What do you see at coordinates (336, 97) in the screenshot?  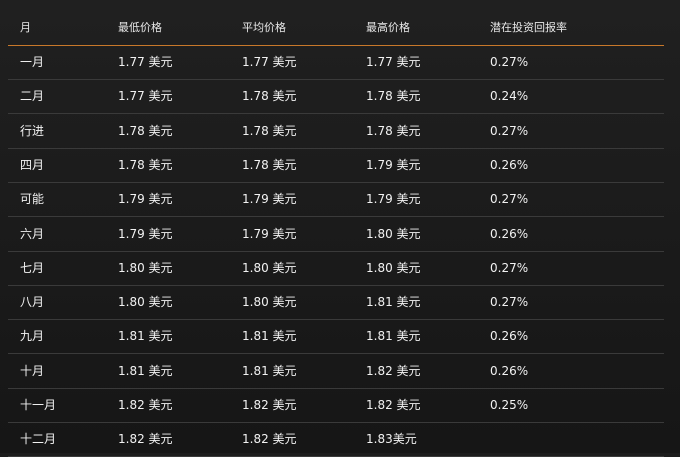 I see `table-row: 二月 1.77 美元 1.78 美元 1.78 美元 0.24%` at bounding box center [336, 97].